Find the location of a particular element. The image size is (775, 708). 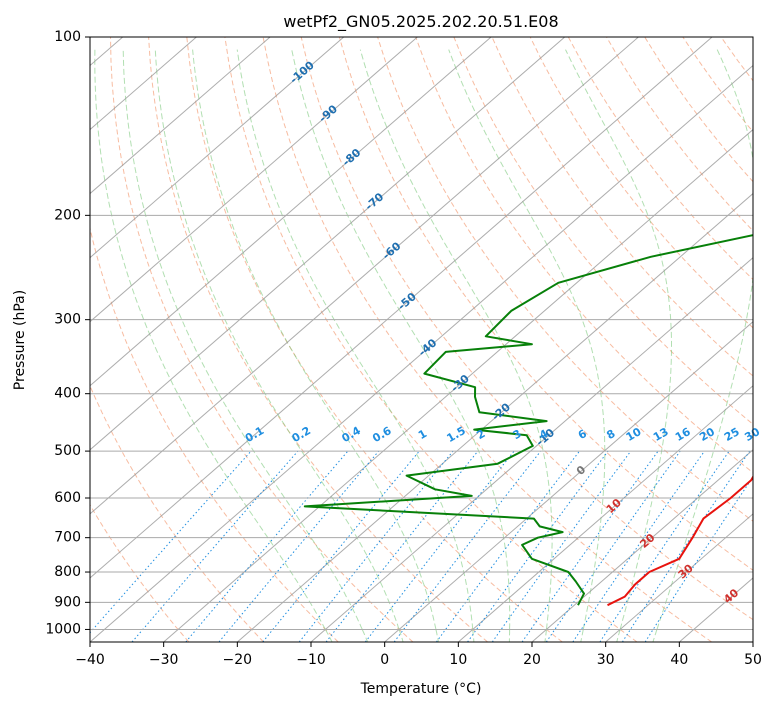

x-tick-label: −20 is located at coordinates (238, 660).